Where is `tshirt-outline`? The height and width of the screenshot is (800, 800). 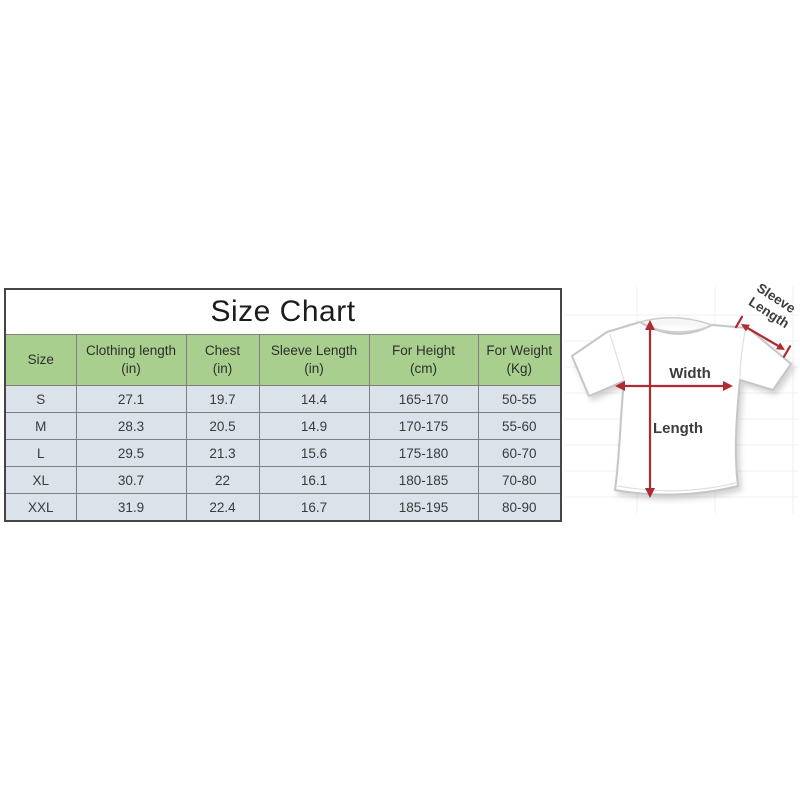 tshirt-outline is located at coordinates (681, 406).